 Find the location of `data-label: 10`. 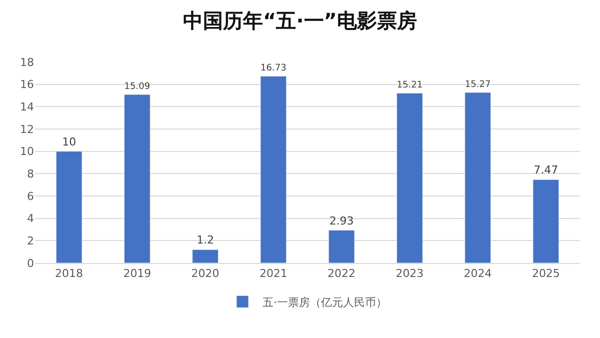

data-label: 10 is located at coordinates (69, 141).